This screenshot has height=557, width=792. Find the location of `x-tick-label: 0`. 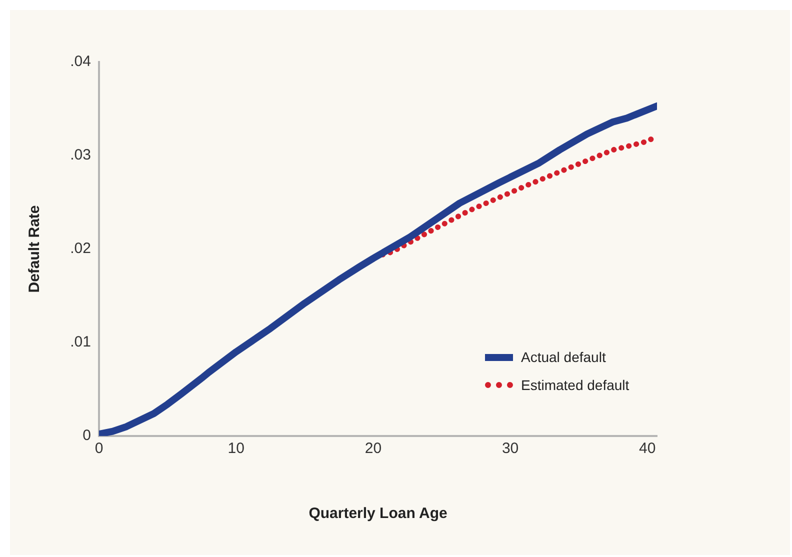

x-tick-label: 0 is located at coordinates (99, 449).